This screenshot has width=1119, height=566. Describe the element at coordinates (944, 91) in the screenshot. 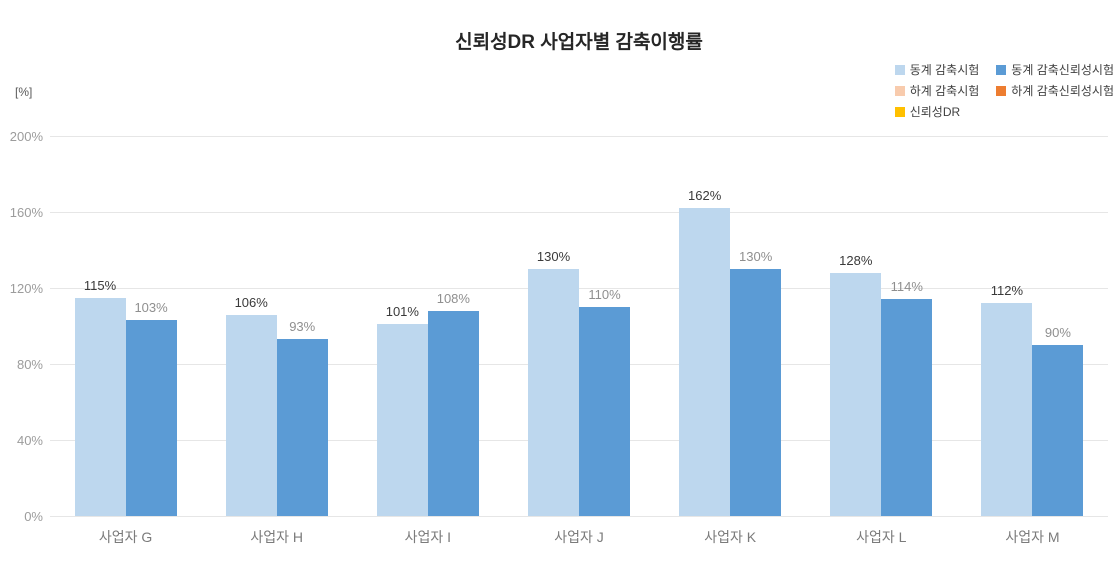

I see `legend-label: 하계 감축시험` at that location.